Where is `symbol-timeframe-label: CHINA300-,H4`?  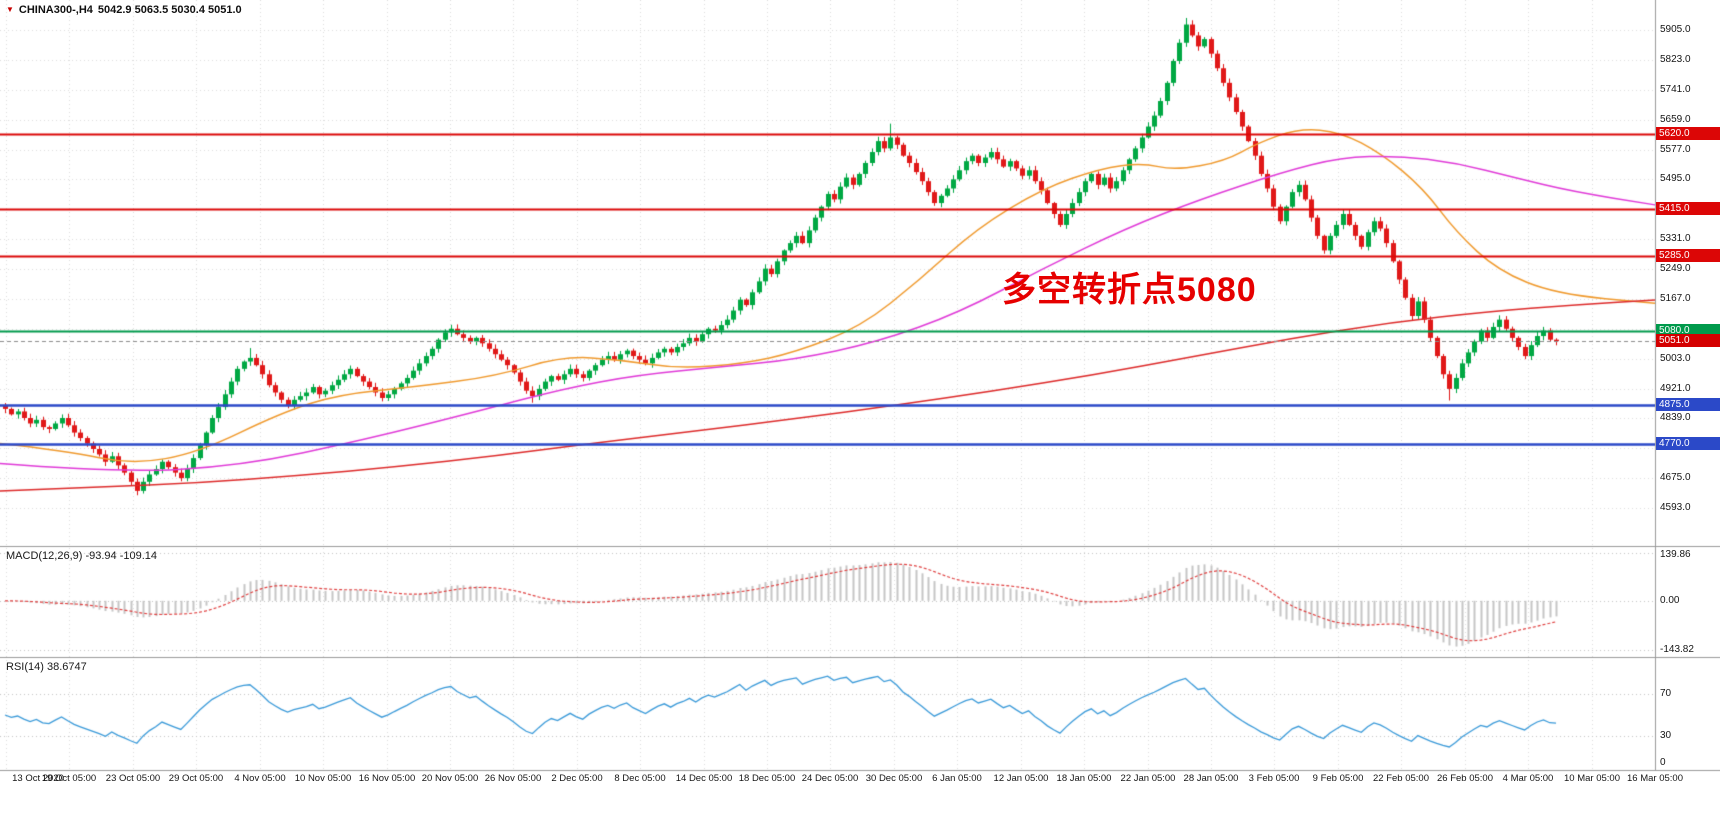
symbol-timeframe-label: CHINA300-,H4 is located at coordinates (55, 10).